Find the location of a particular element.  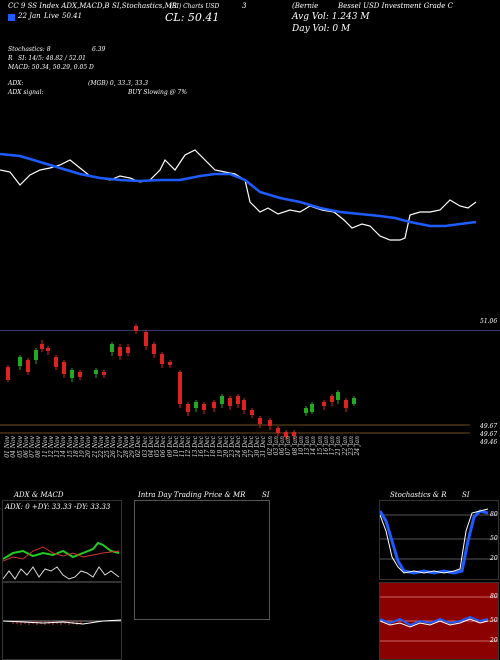

adx-white-line is located at coordinates (61, 573).